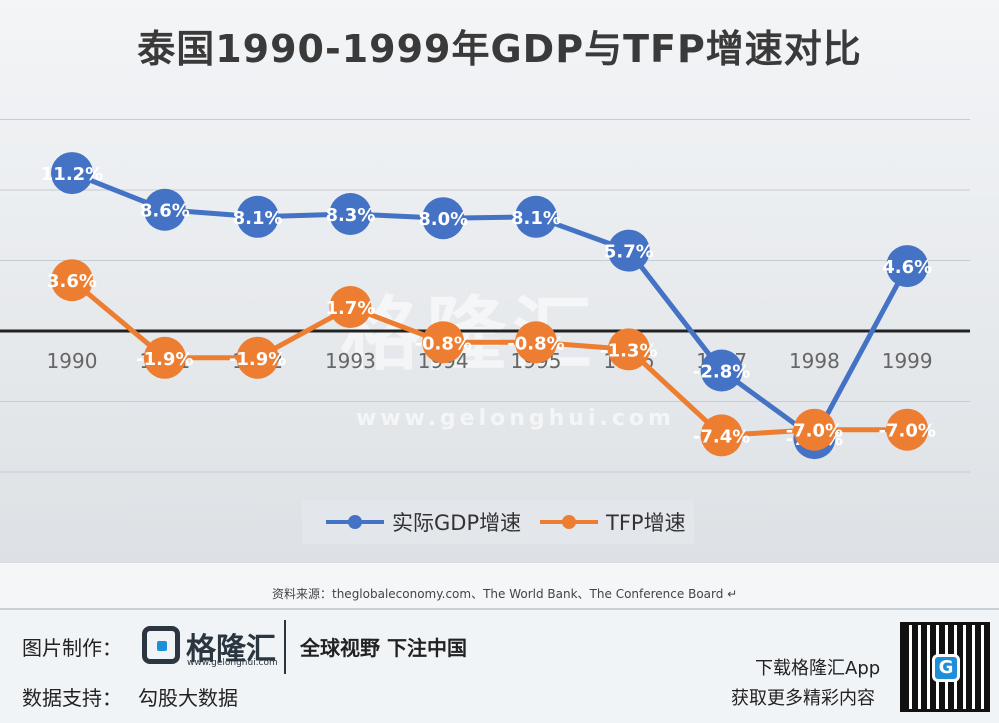  I want to click on data-label: -2.8%, so click(721, 371).